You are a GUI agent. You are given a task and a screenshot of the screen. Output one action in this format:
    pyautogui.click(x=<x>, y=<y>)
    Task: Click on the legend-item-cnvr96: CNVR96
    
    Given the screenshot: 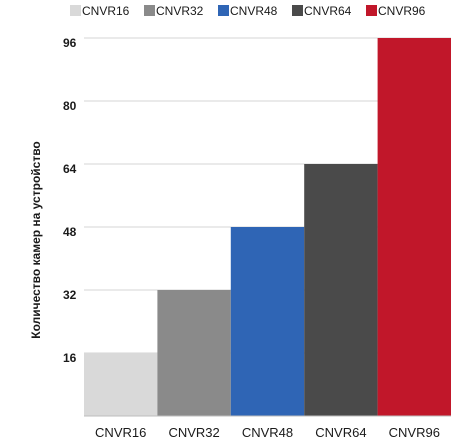 What is the action you would take?
    pyautogui.click(x=396, y=11)
    